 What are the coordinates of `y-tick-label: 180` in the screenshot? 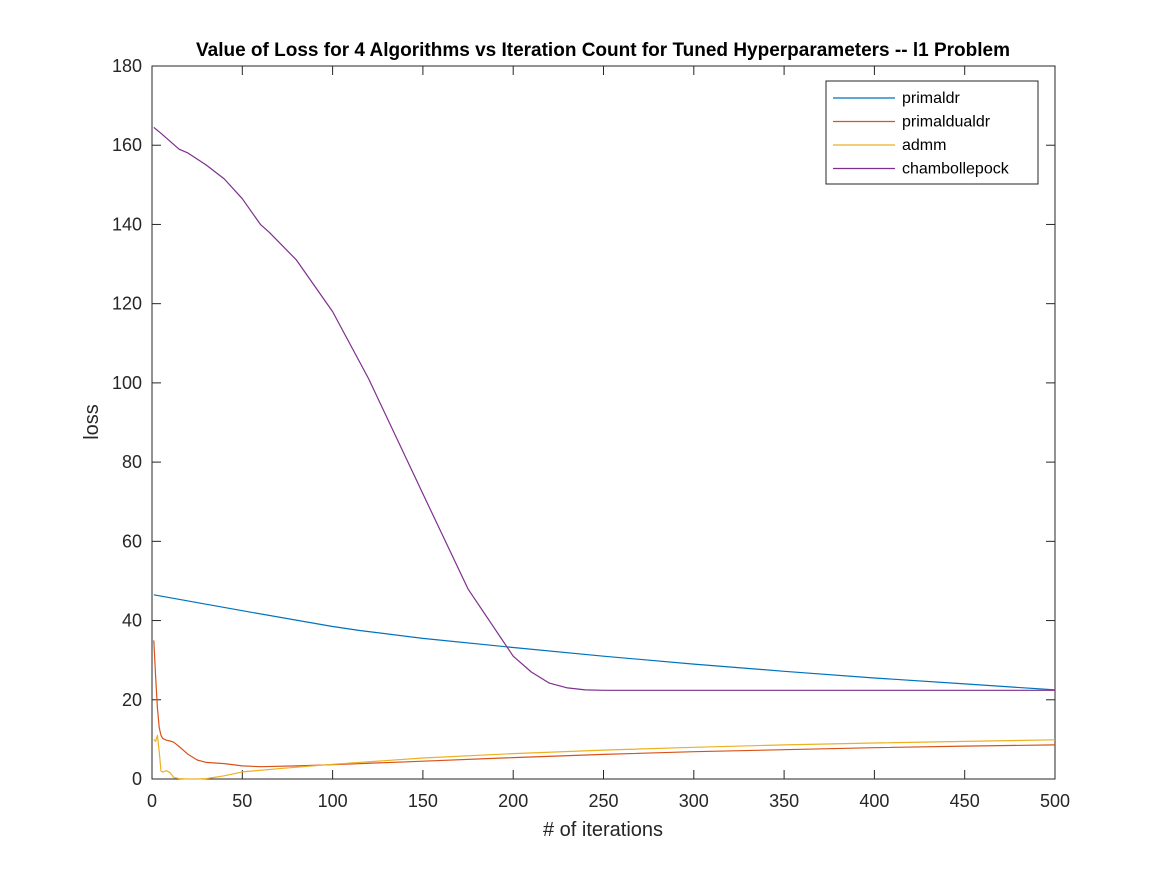 It's located at (127, 66).